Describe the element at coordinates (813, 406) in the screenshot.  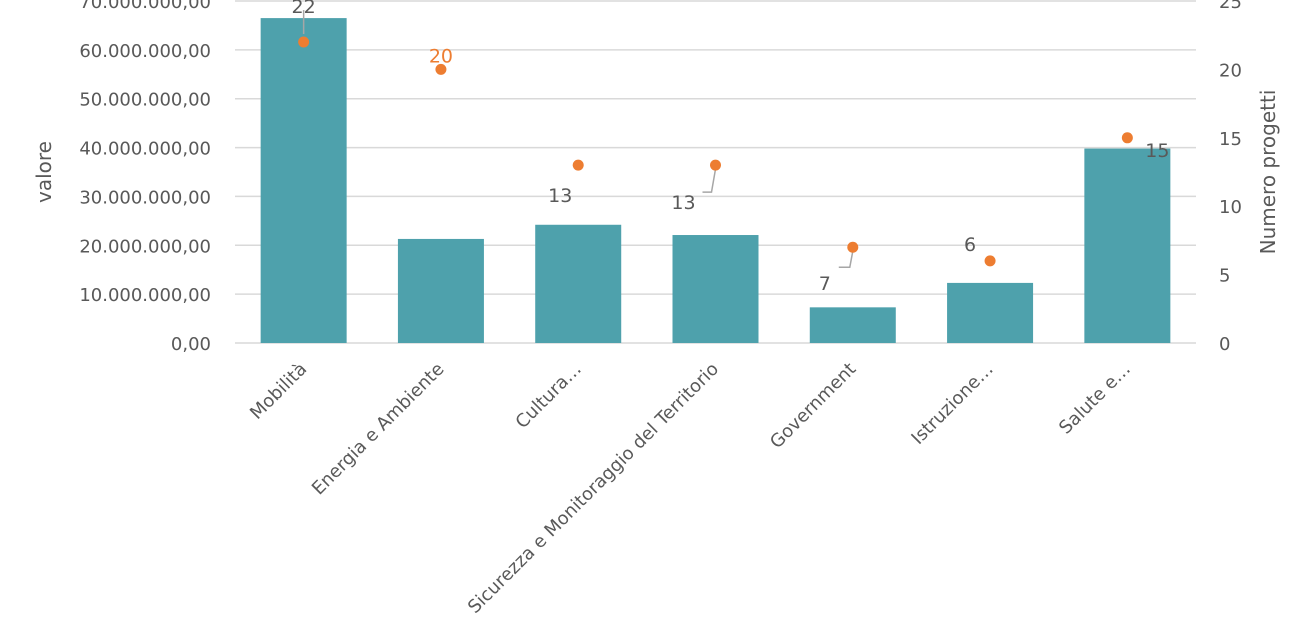
I see `category-label: Government` at that location.